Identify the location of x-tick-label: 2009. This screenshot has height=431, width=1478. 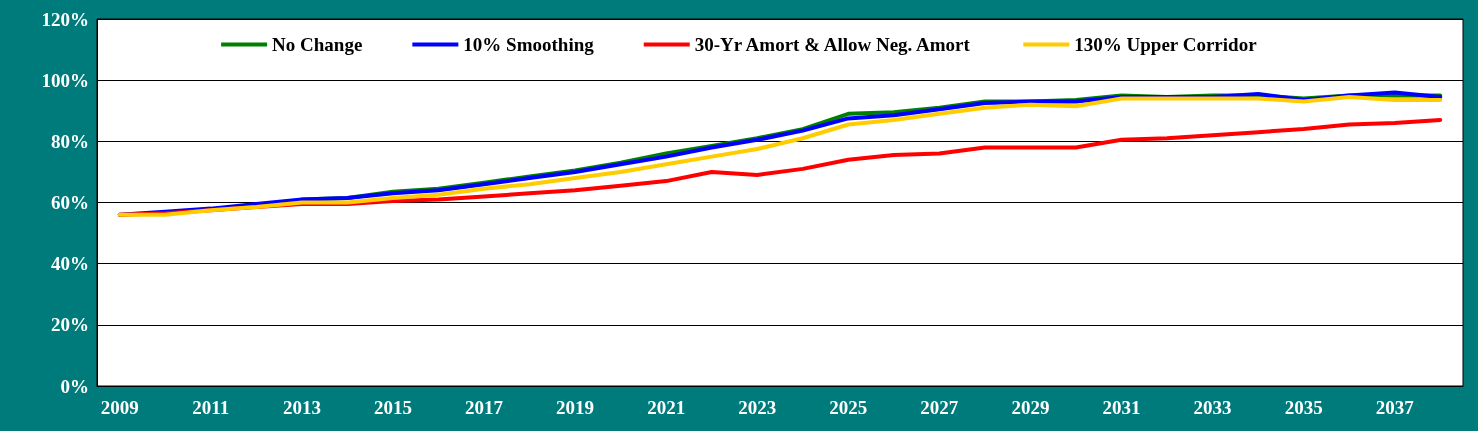
(119, 407).